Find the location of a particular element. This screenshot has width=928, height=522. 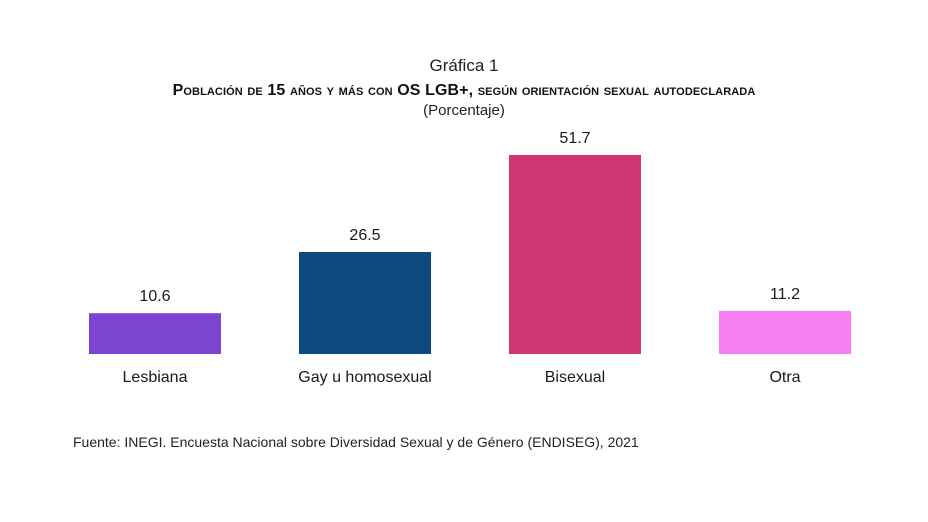

category-label-gay-u-homosexual: Gay u homosexual is located at coordinates (364, 377).